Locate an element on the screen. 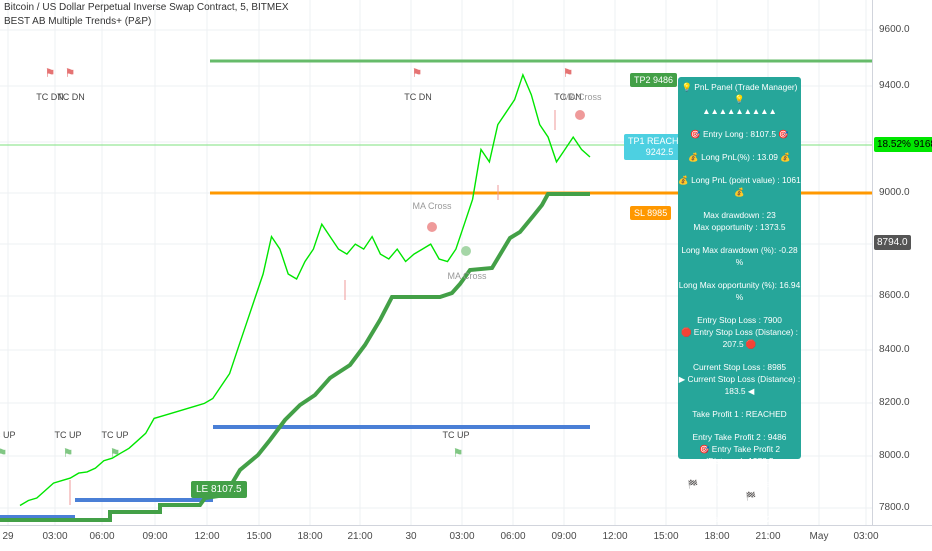 The height and width of the screenshot is (551, 932). time-tick-label: 29 is located at coordinates (8, 536).